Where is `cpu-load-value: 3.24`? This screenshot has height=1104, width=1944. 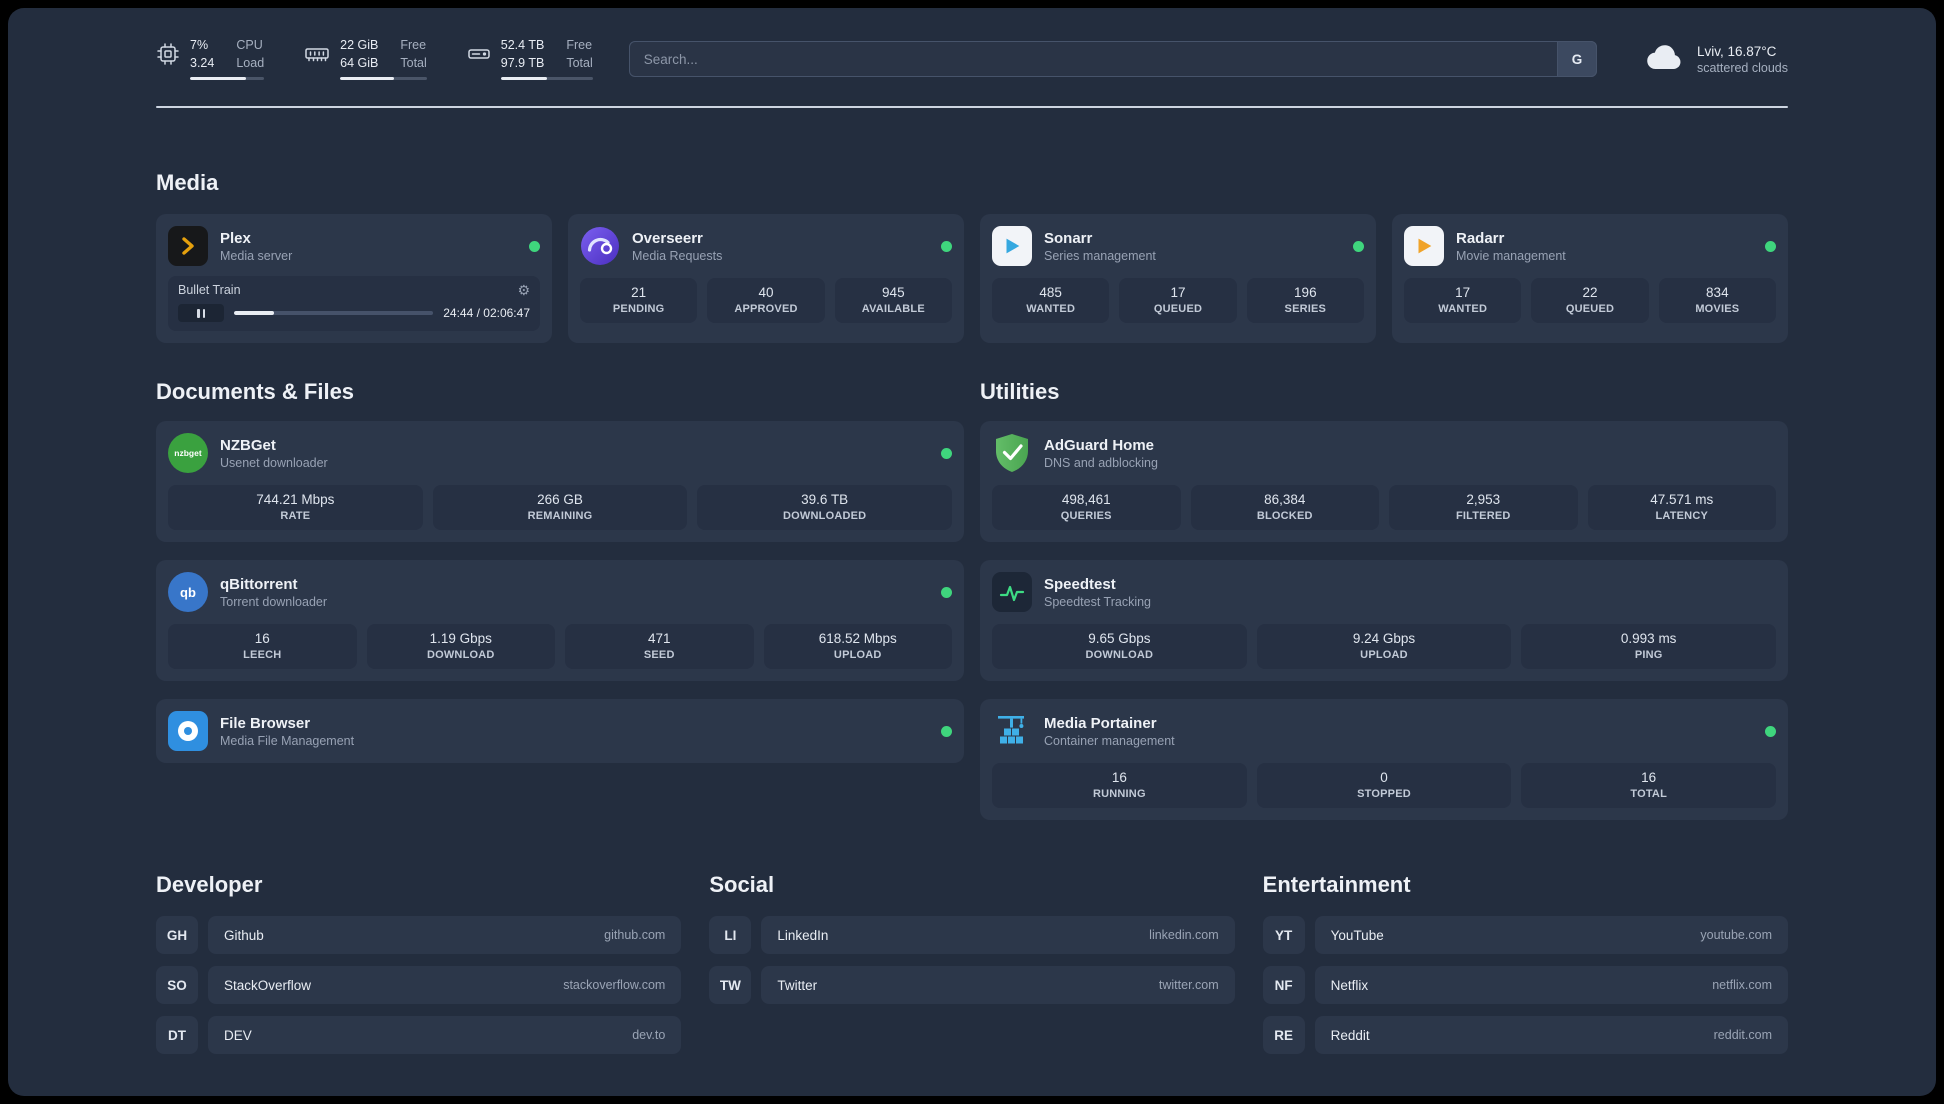
cpu-load-value: 3.24 is located at coordinates (202, 62).